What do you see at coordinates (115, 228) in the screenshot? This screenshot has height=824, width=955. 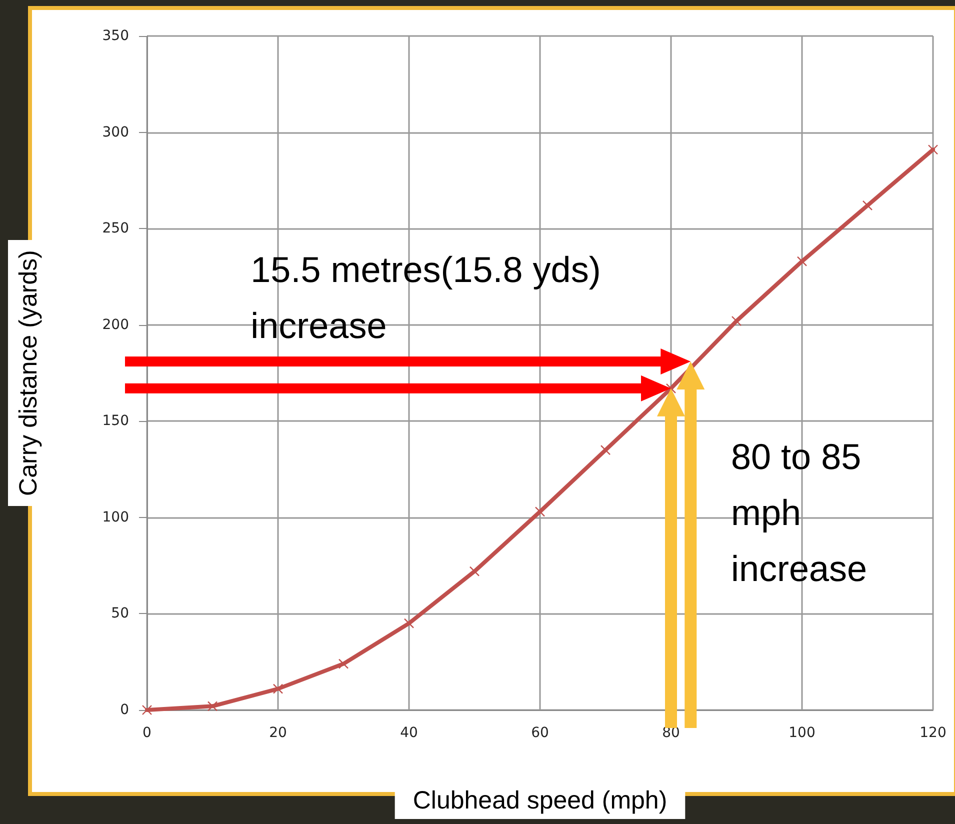 I see `y-tick-label: 250` at bounding box center [115, 228].